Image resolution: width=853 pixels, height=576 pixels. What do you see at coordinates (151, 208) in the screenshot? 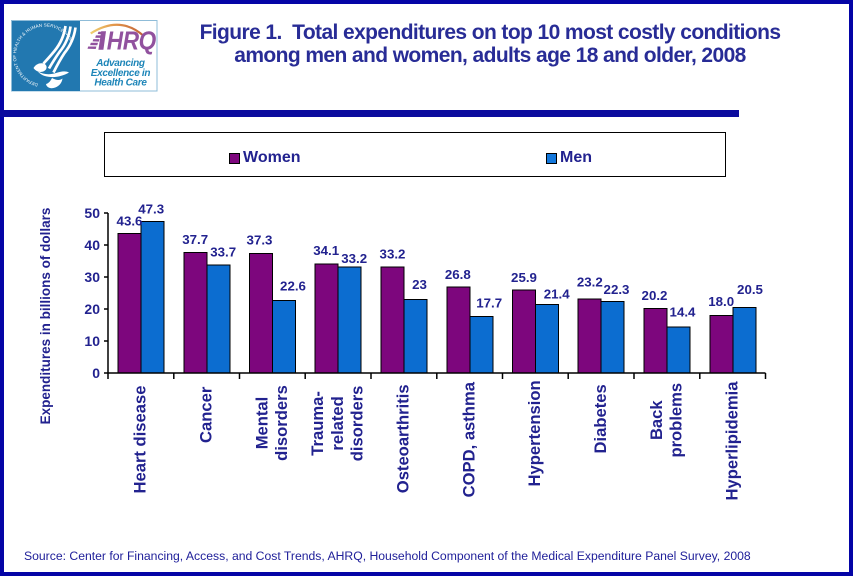
I see `svg-text: 47.3` at bounding box center [151, 208].